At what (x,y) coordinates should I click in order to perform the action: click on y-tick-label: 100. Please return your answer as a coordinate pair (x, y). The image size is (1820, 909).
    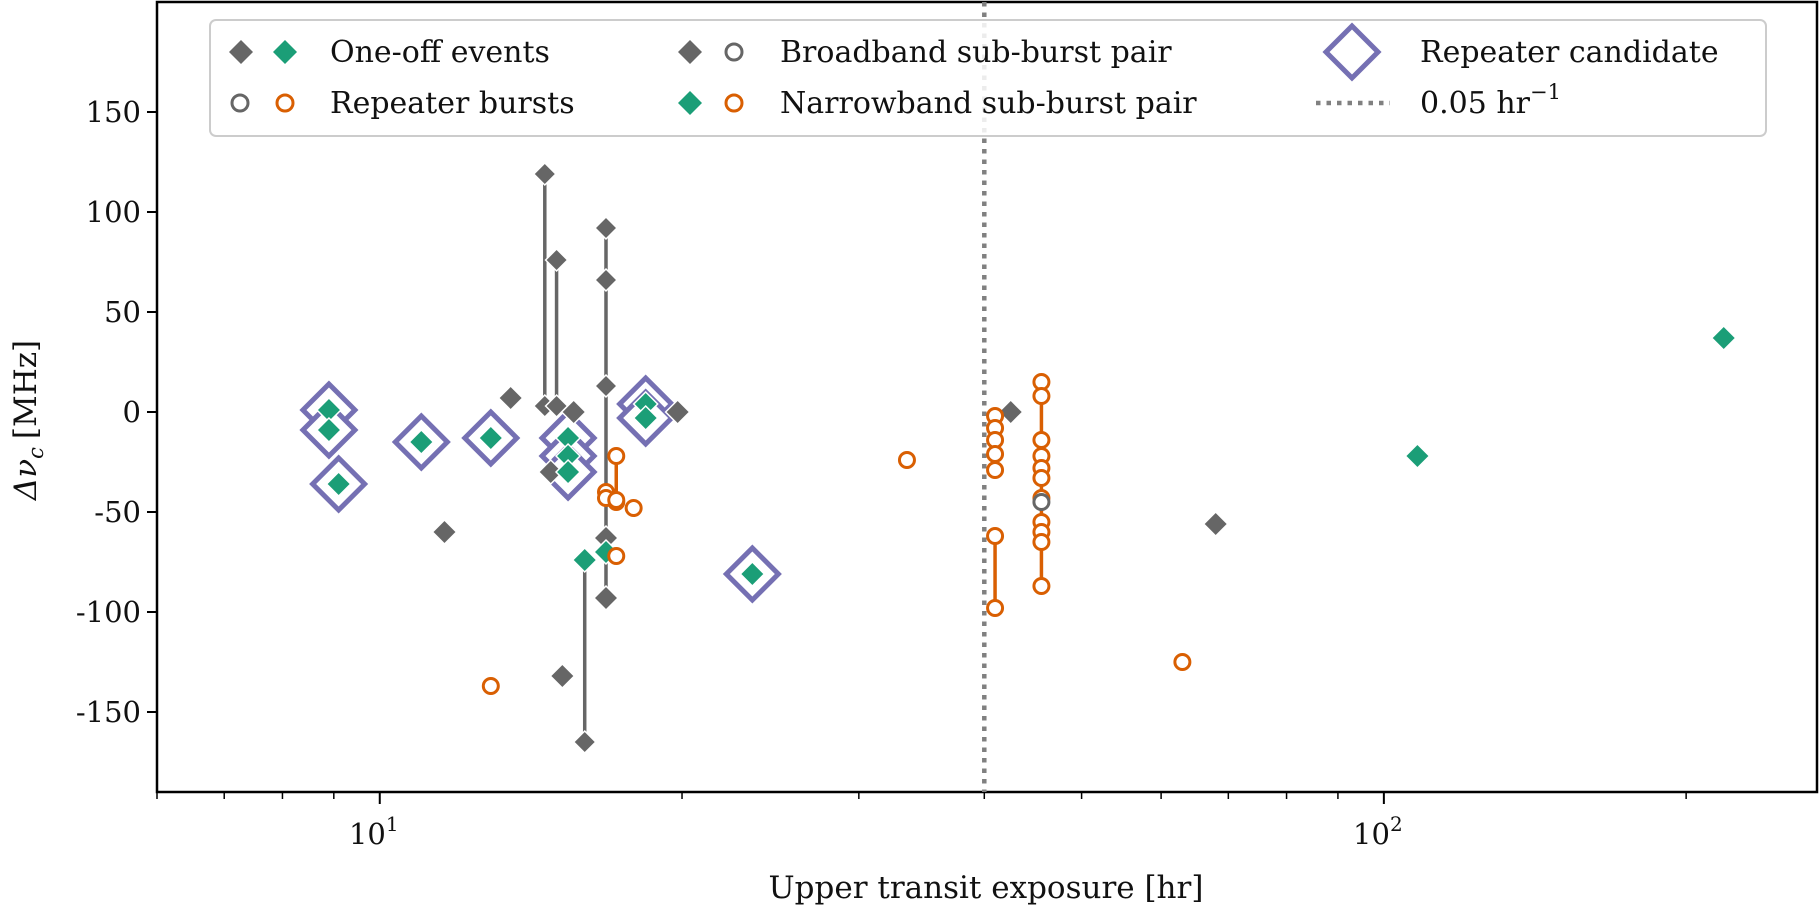
    Looking at the image, I should click on (113, 212).